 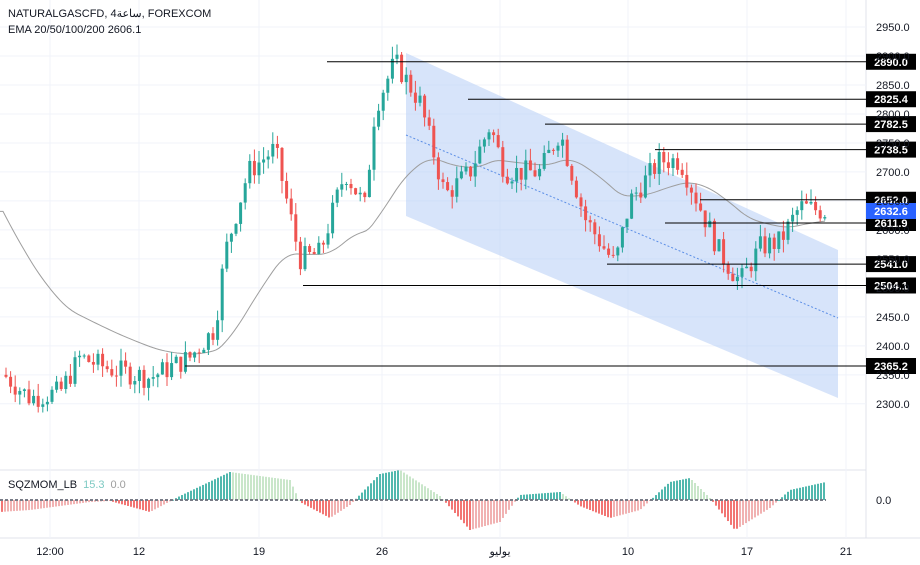 I want to click on level-price-tag, so click(x=891, y=61).